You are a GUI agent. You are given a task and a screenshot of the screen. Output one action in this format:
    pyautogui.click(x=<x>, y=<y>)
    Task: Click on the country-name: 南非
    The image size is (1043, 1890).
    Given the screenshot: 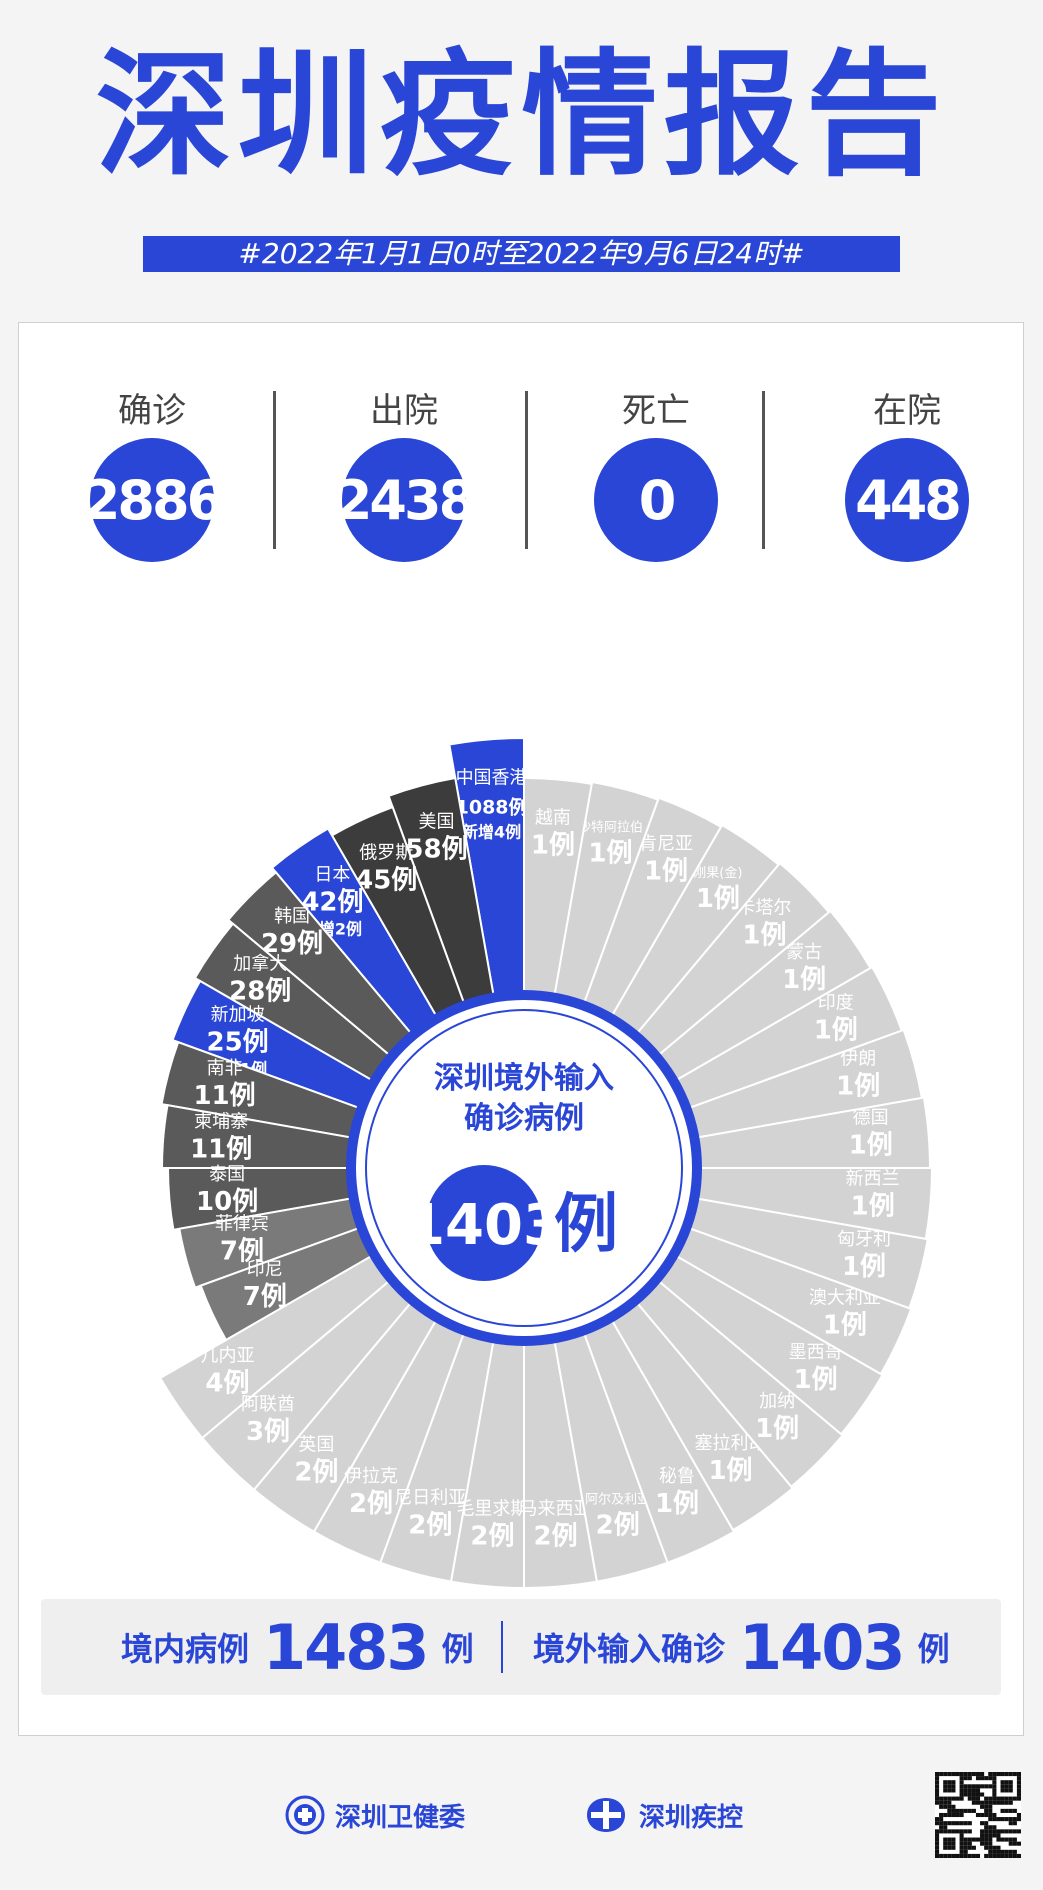 What is the action you would take?
    pyautogui.click(x=225, y=1068)
    